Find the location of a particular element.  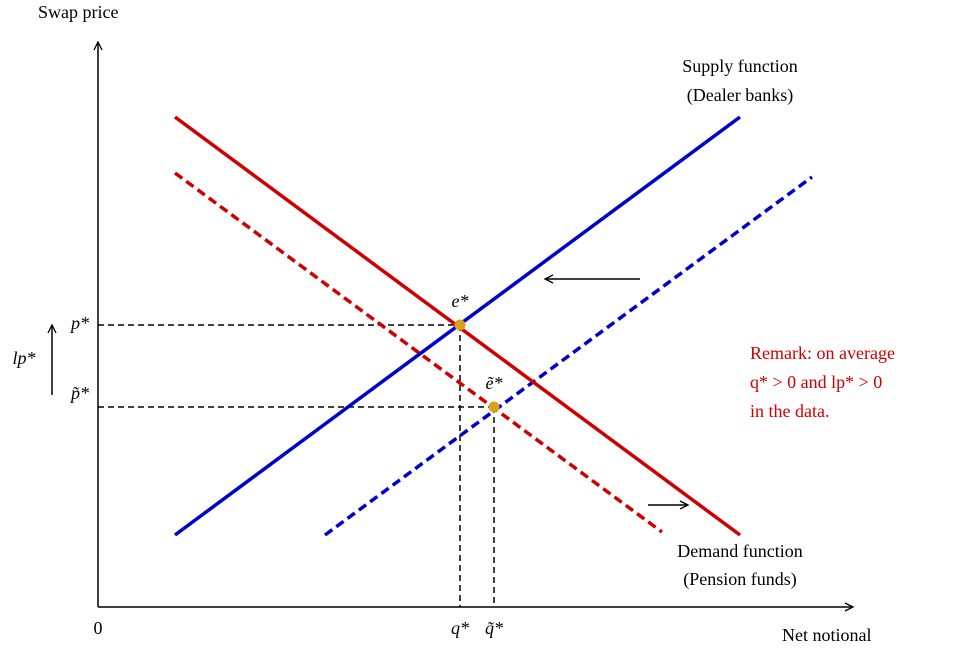

point-label: ẽ* is located at coordinates (494, 383).